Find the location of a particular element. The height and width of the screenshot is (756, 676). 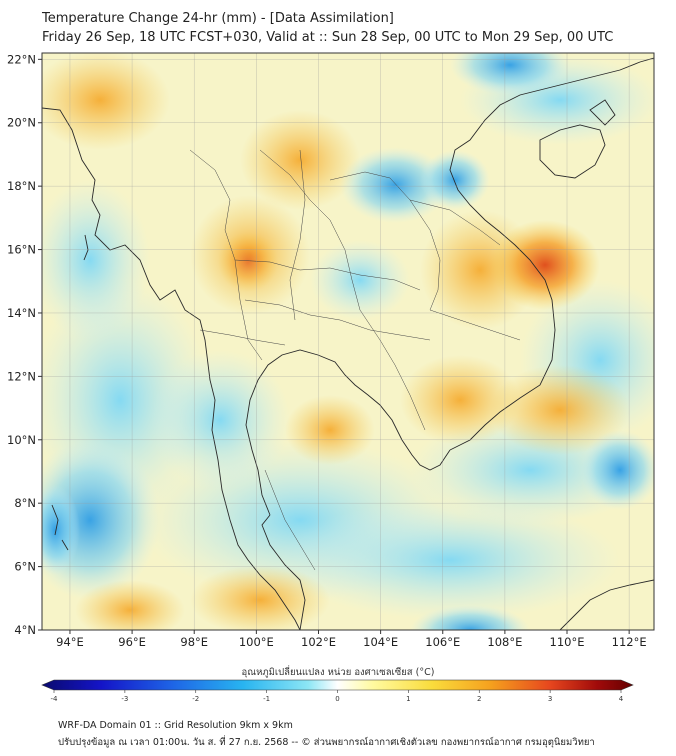

colorbar-tick-label: 2 is located at coordinates (479, 699).